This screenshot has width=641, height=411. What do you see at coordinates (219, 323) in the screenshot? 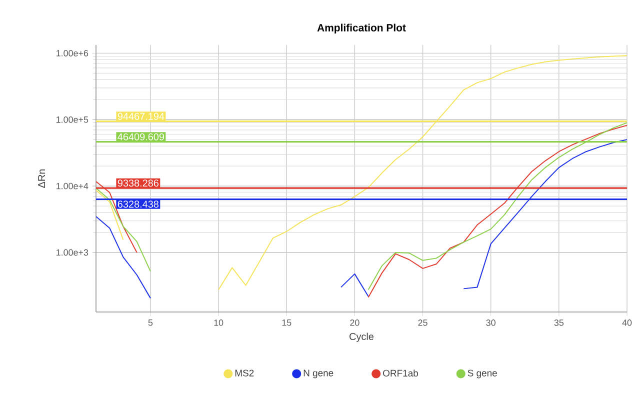
I see `x-tick-label: 10` at bounding box center [219, 323].